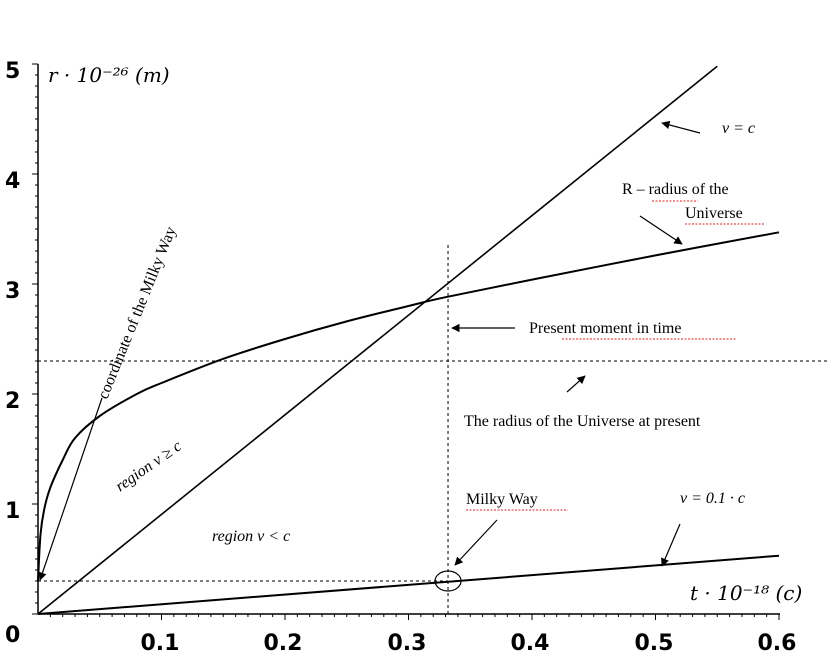 This screenshot has height=657, width=830. I want to click on x-tick-label-0.4: 0.4, so click(530, 643).